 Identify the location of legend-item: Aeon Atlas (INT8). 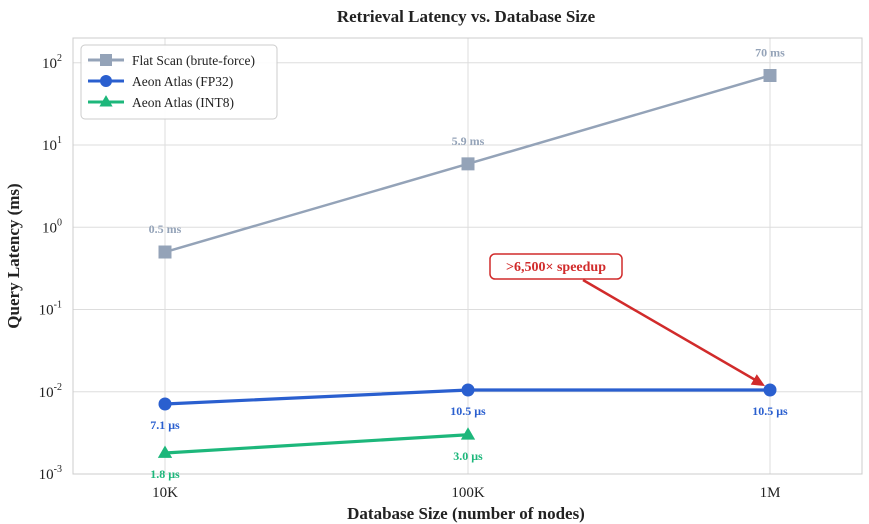
(161, 102).